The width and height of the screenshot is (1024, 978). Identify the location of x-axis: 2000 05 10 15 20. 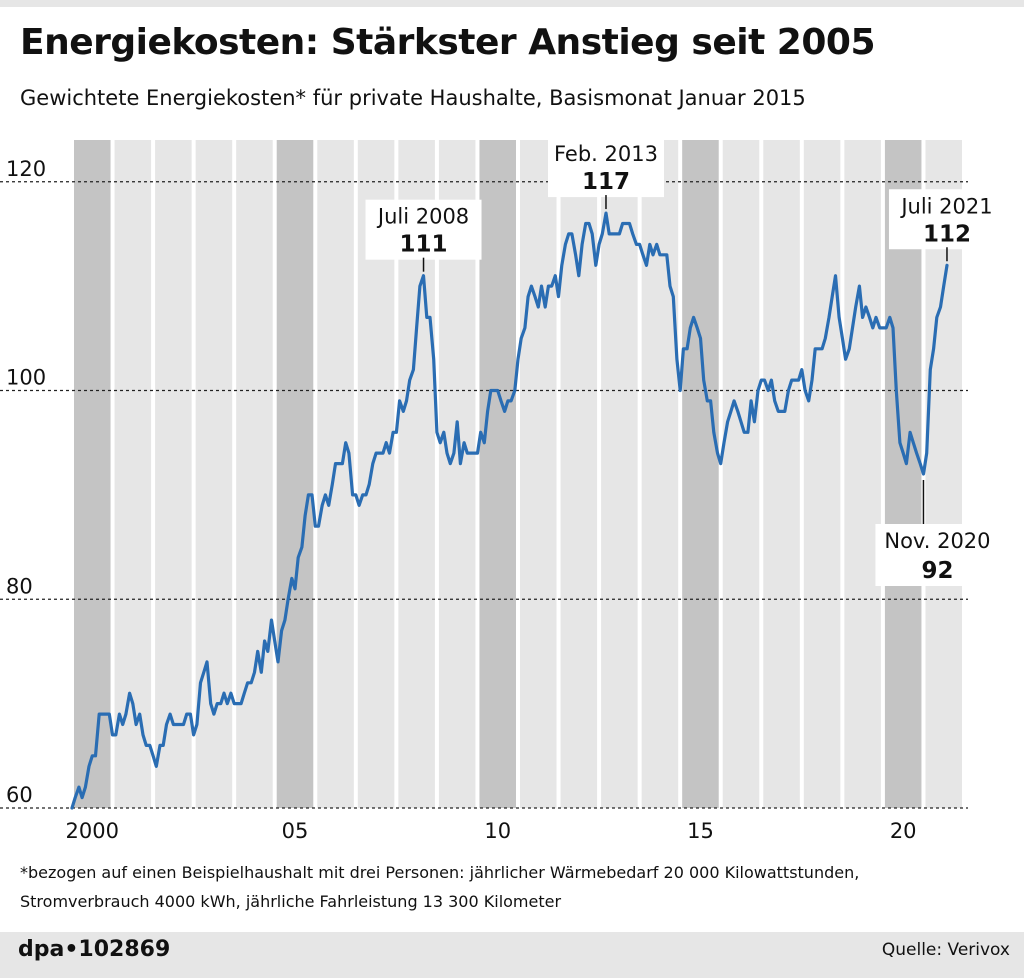
(491, 831).